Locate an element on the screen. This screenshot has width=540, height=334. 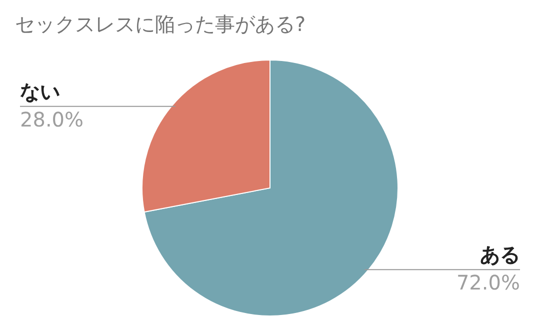
slice-label: ない is located at coordinates (40, 91).